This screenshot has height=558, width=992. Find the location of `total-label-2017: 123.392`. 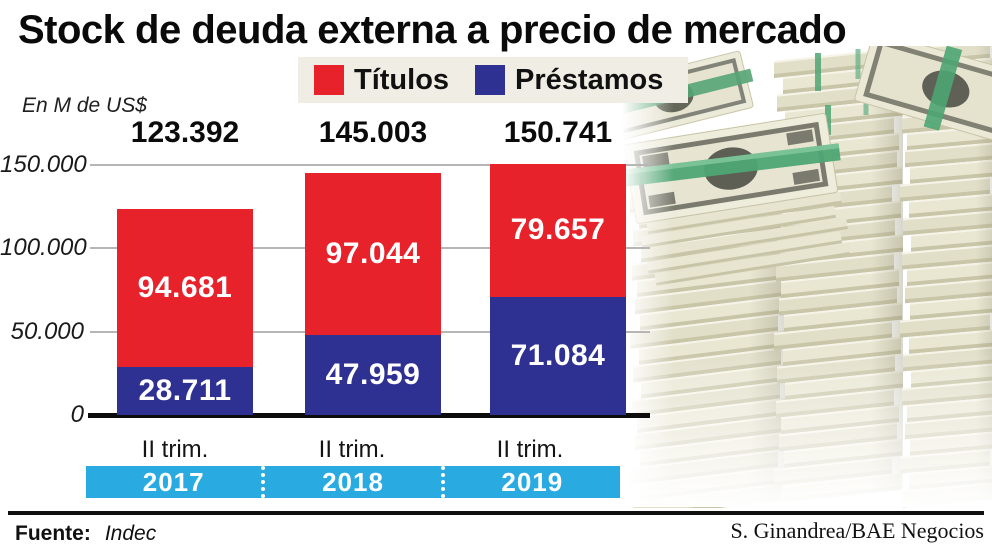

total-label-2017: 123.392 is located at coordinates (185, 132).